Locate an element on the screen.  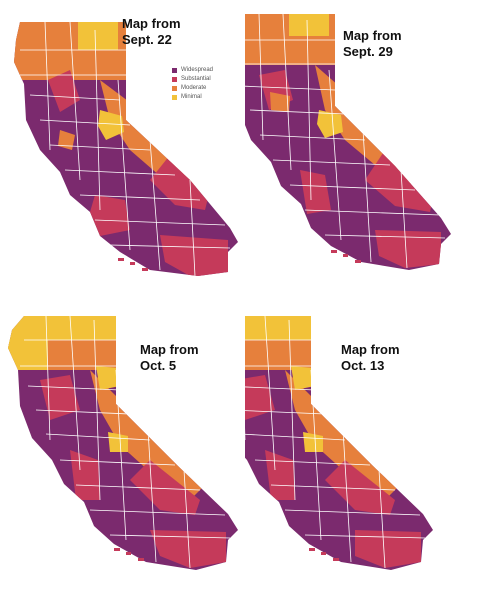
legend-item-minimal: Minimal is located at coordinates (192, 97).